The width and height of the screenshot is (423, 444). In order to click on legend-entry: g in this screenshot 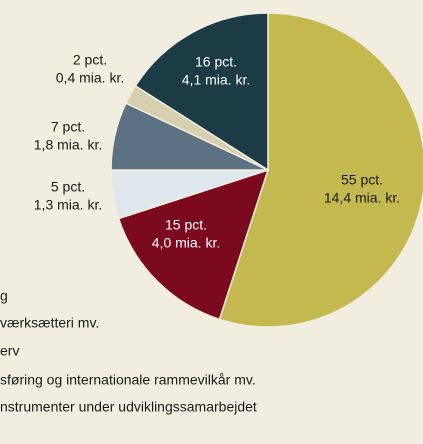, I will do `click(4, 296)`.